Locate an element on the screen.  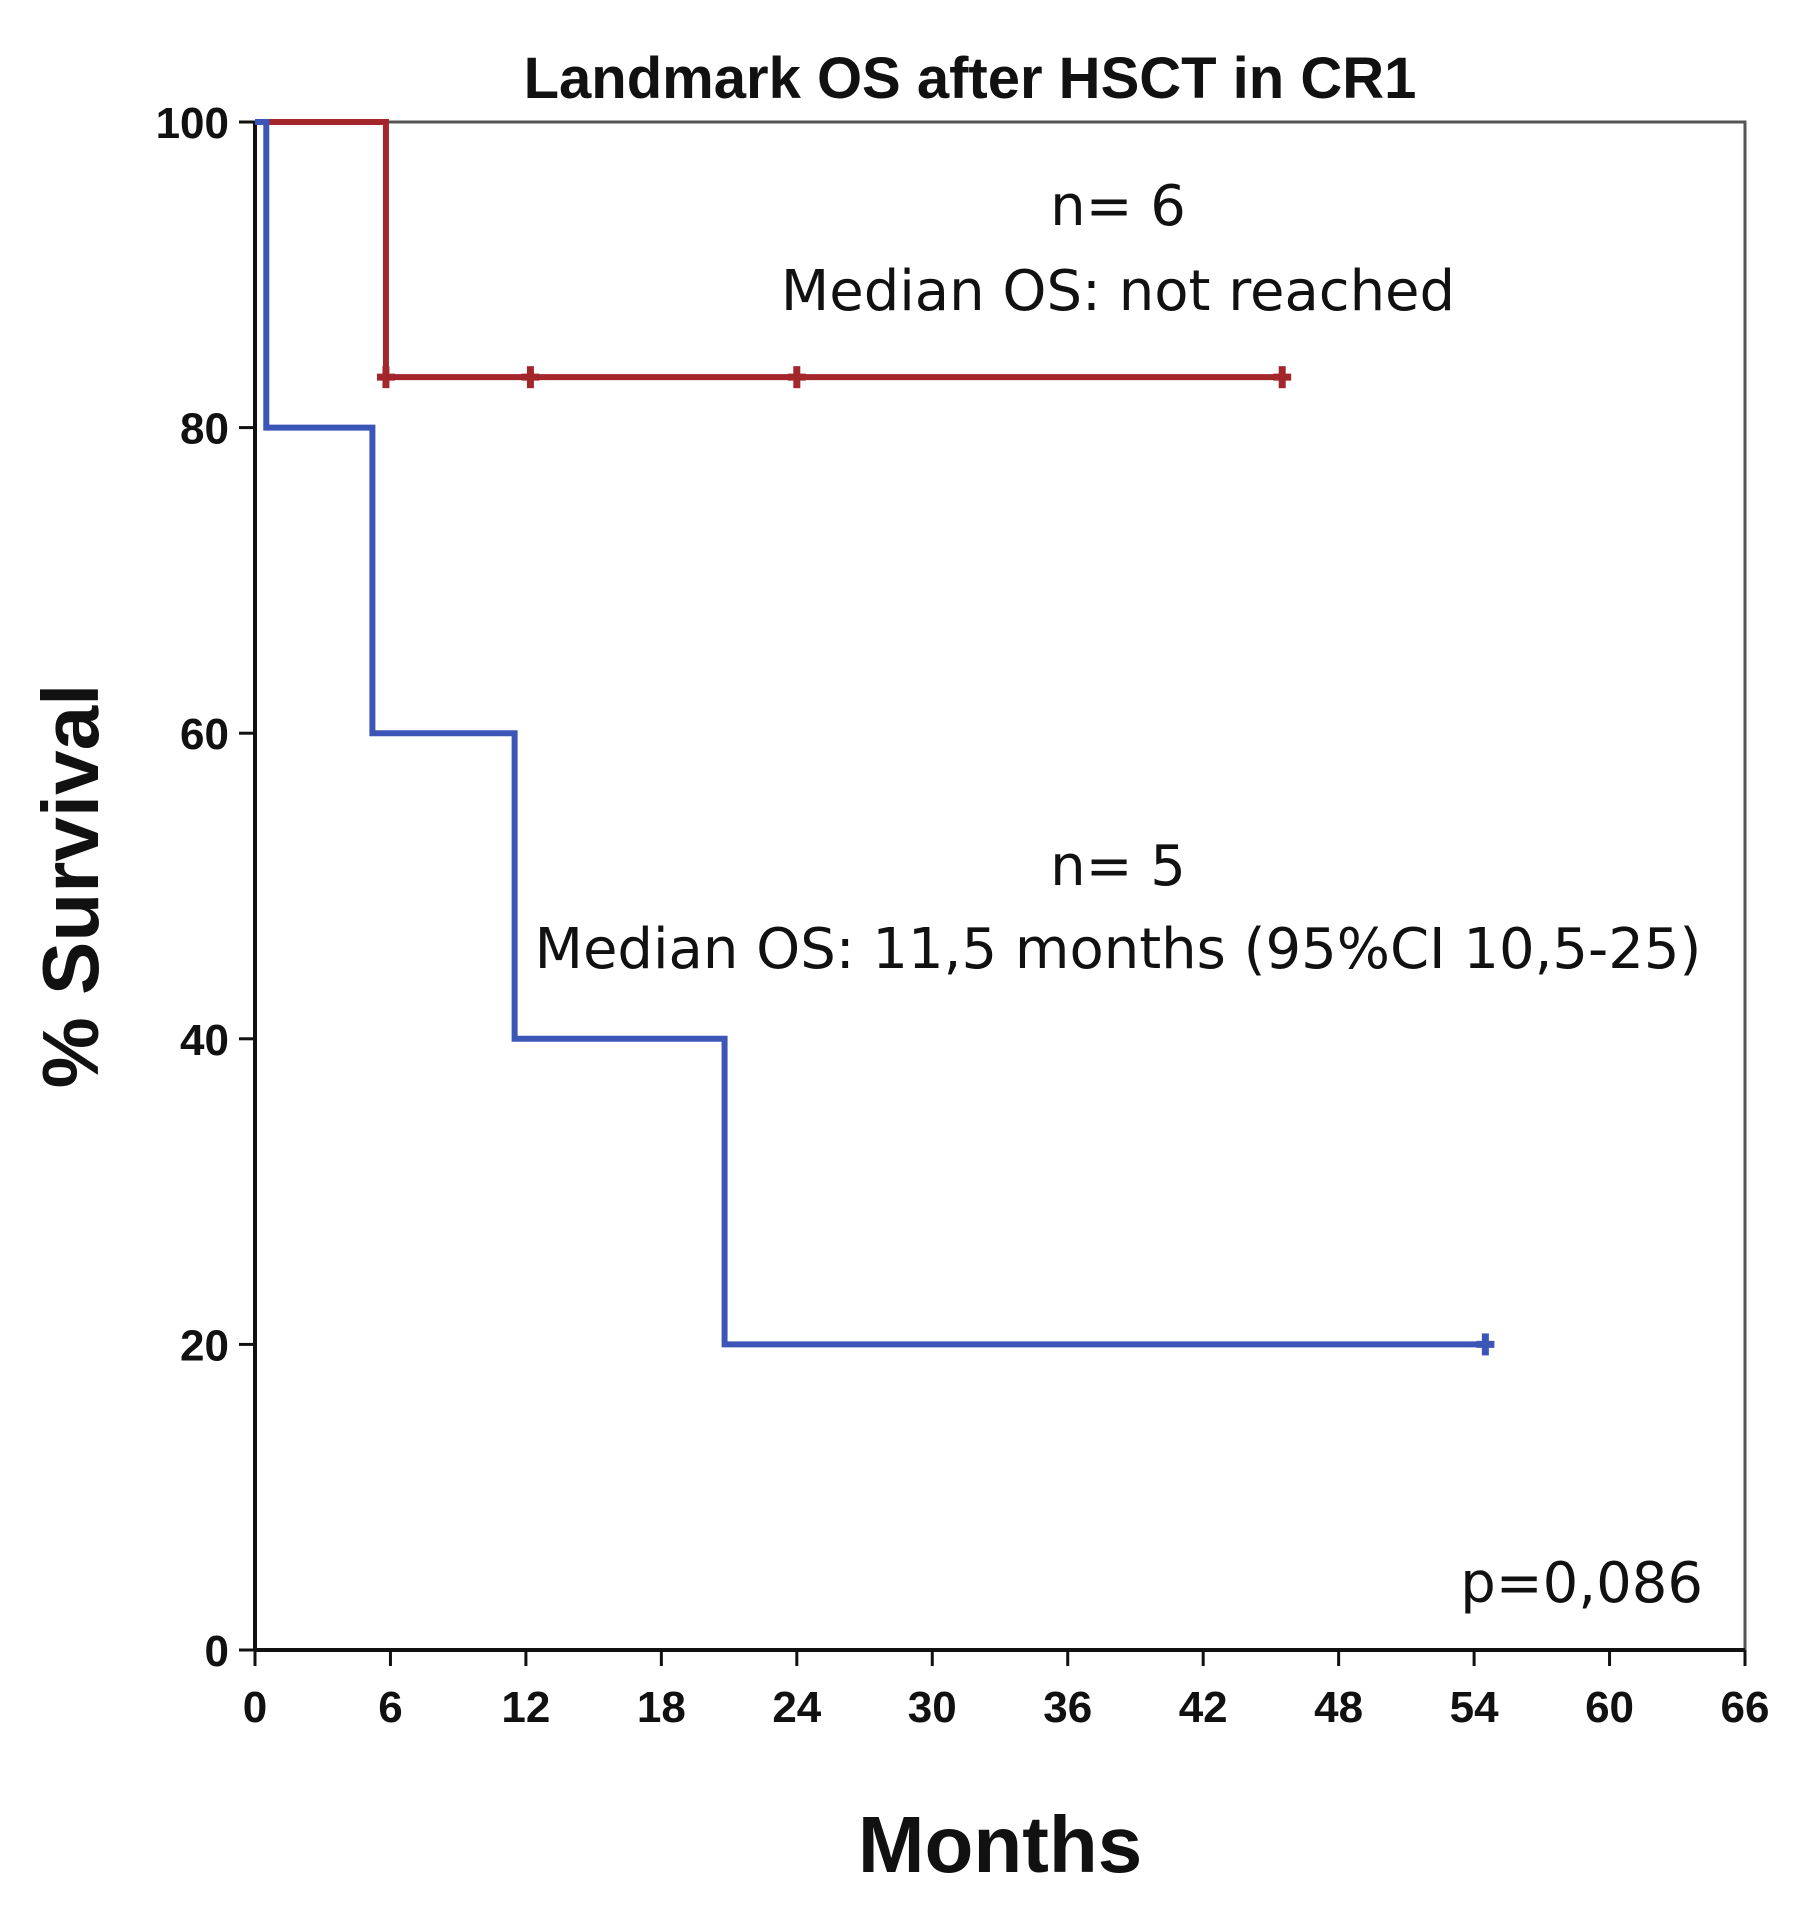
x-tick-label: 12 is located at coordinates (525, 1707).